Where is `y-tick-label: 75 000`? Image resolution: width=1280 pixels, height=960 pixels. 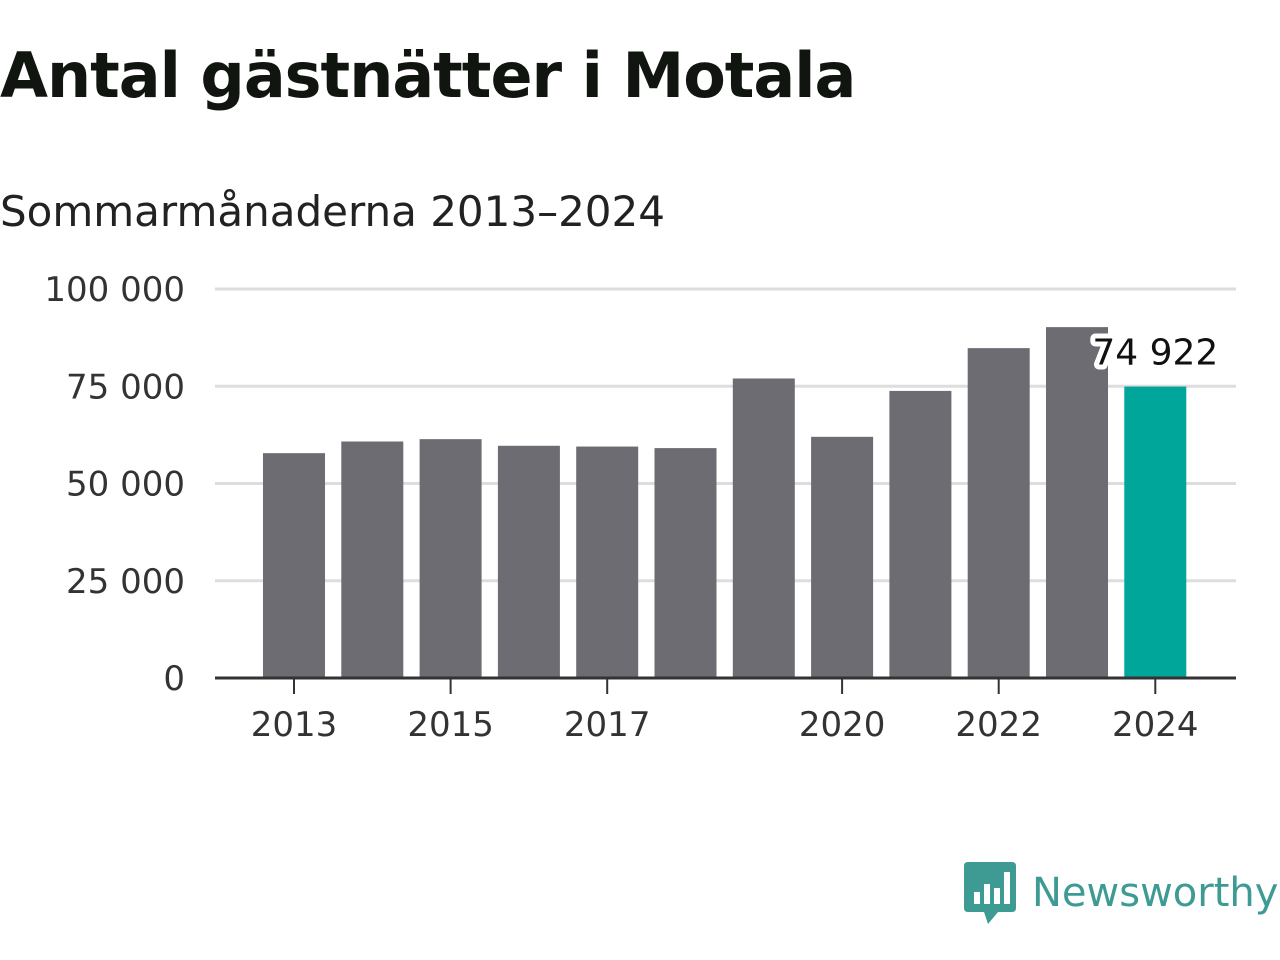 y-tick-label: 75 000 is located at coordinates (125, 387).